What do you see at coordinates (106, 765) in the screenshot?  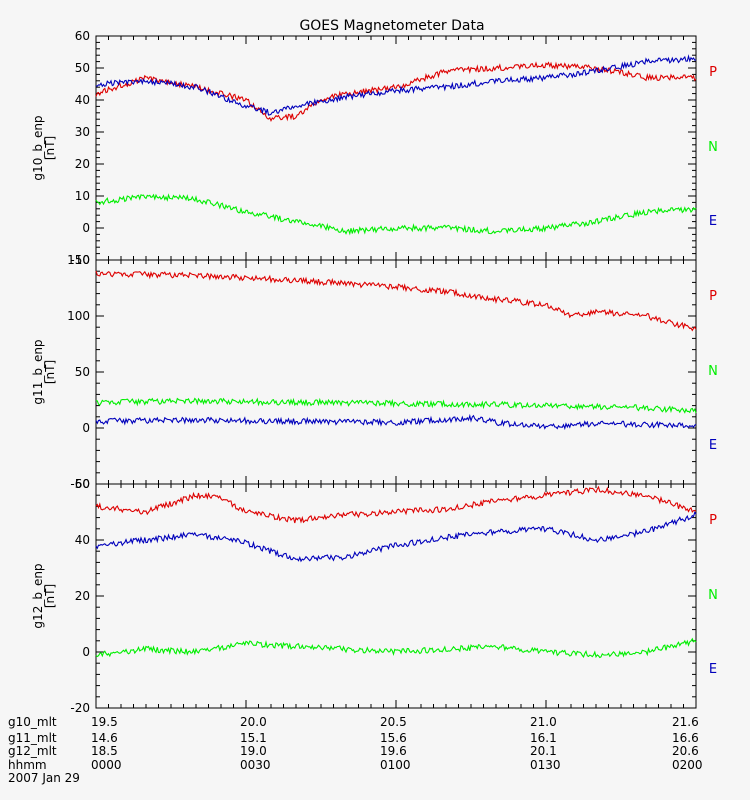 I see `footer-value: 0000` at bounding box center [106, 765].